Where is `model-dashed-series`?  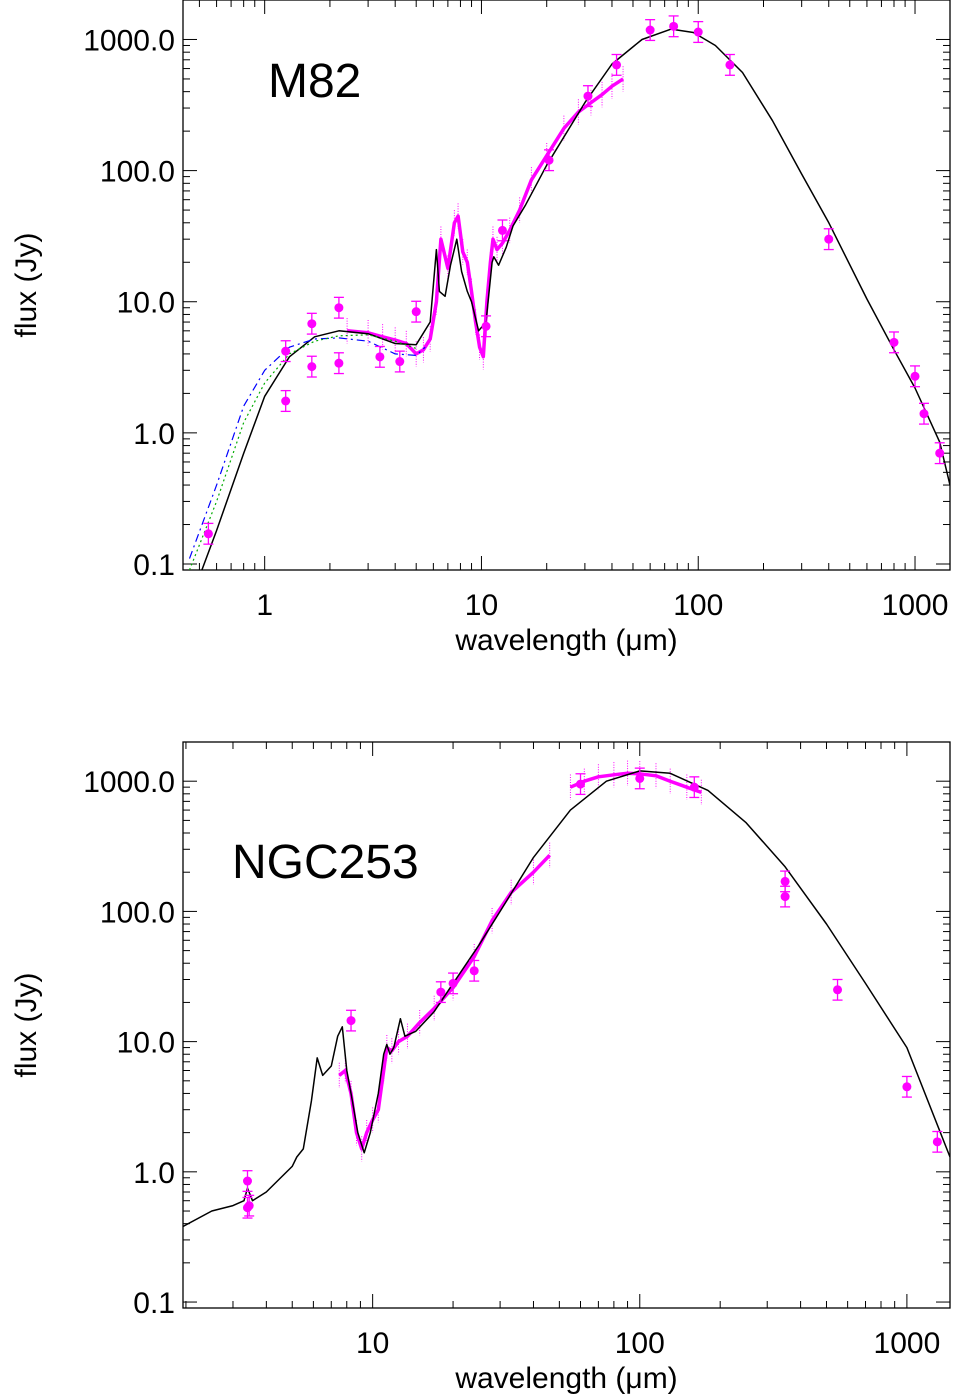
model-dashed-series is located at coordinates (307, 448).